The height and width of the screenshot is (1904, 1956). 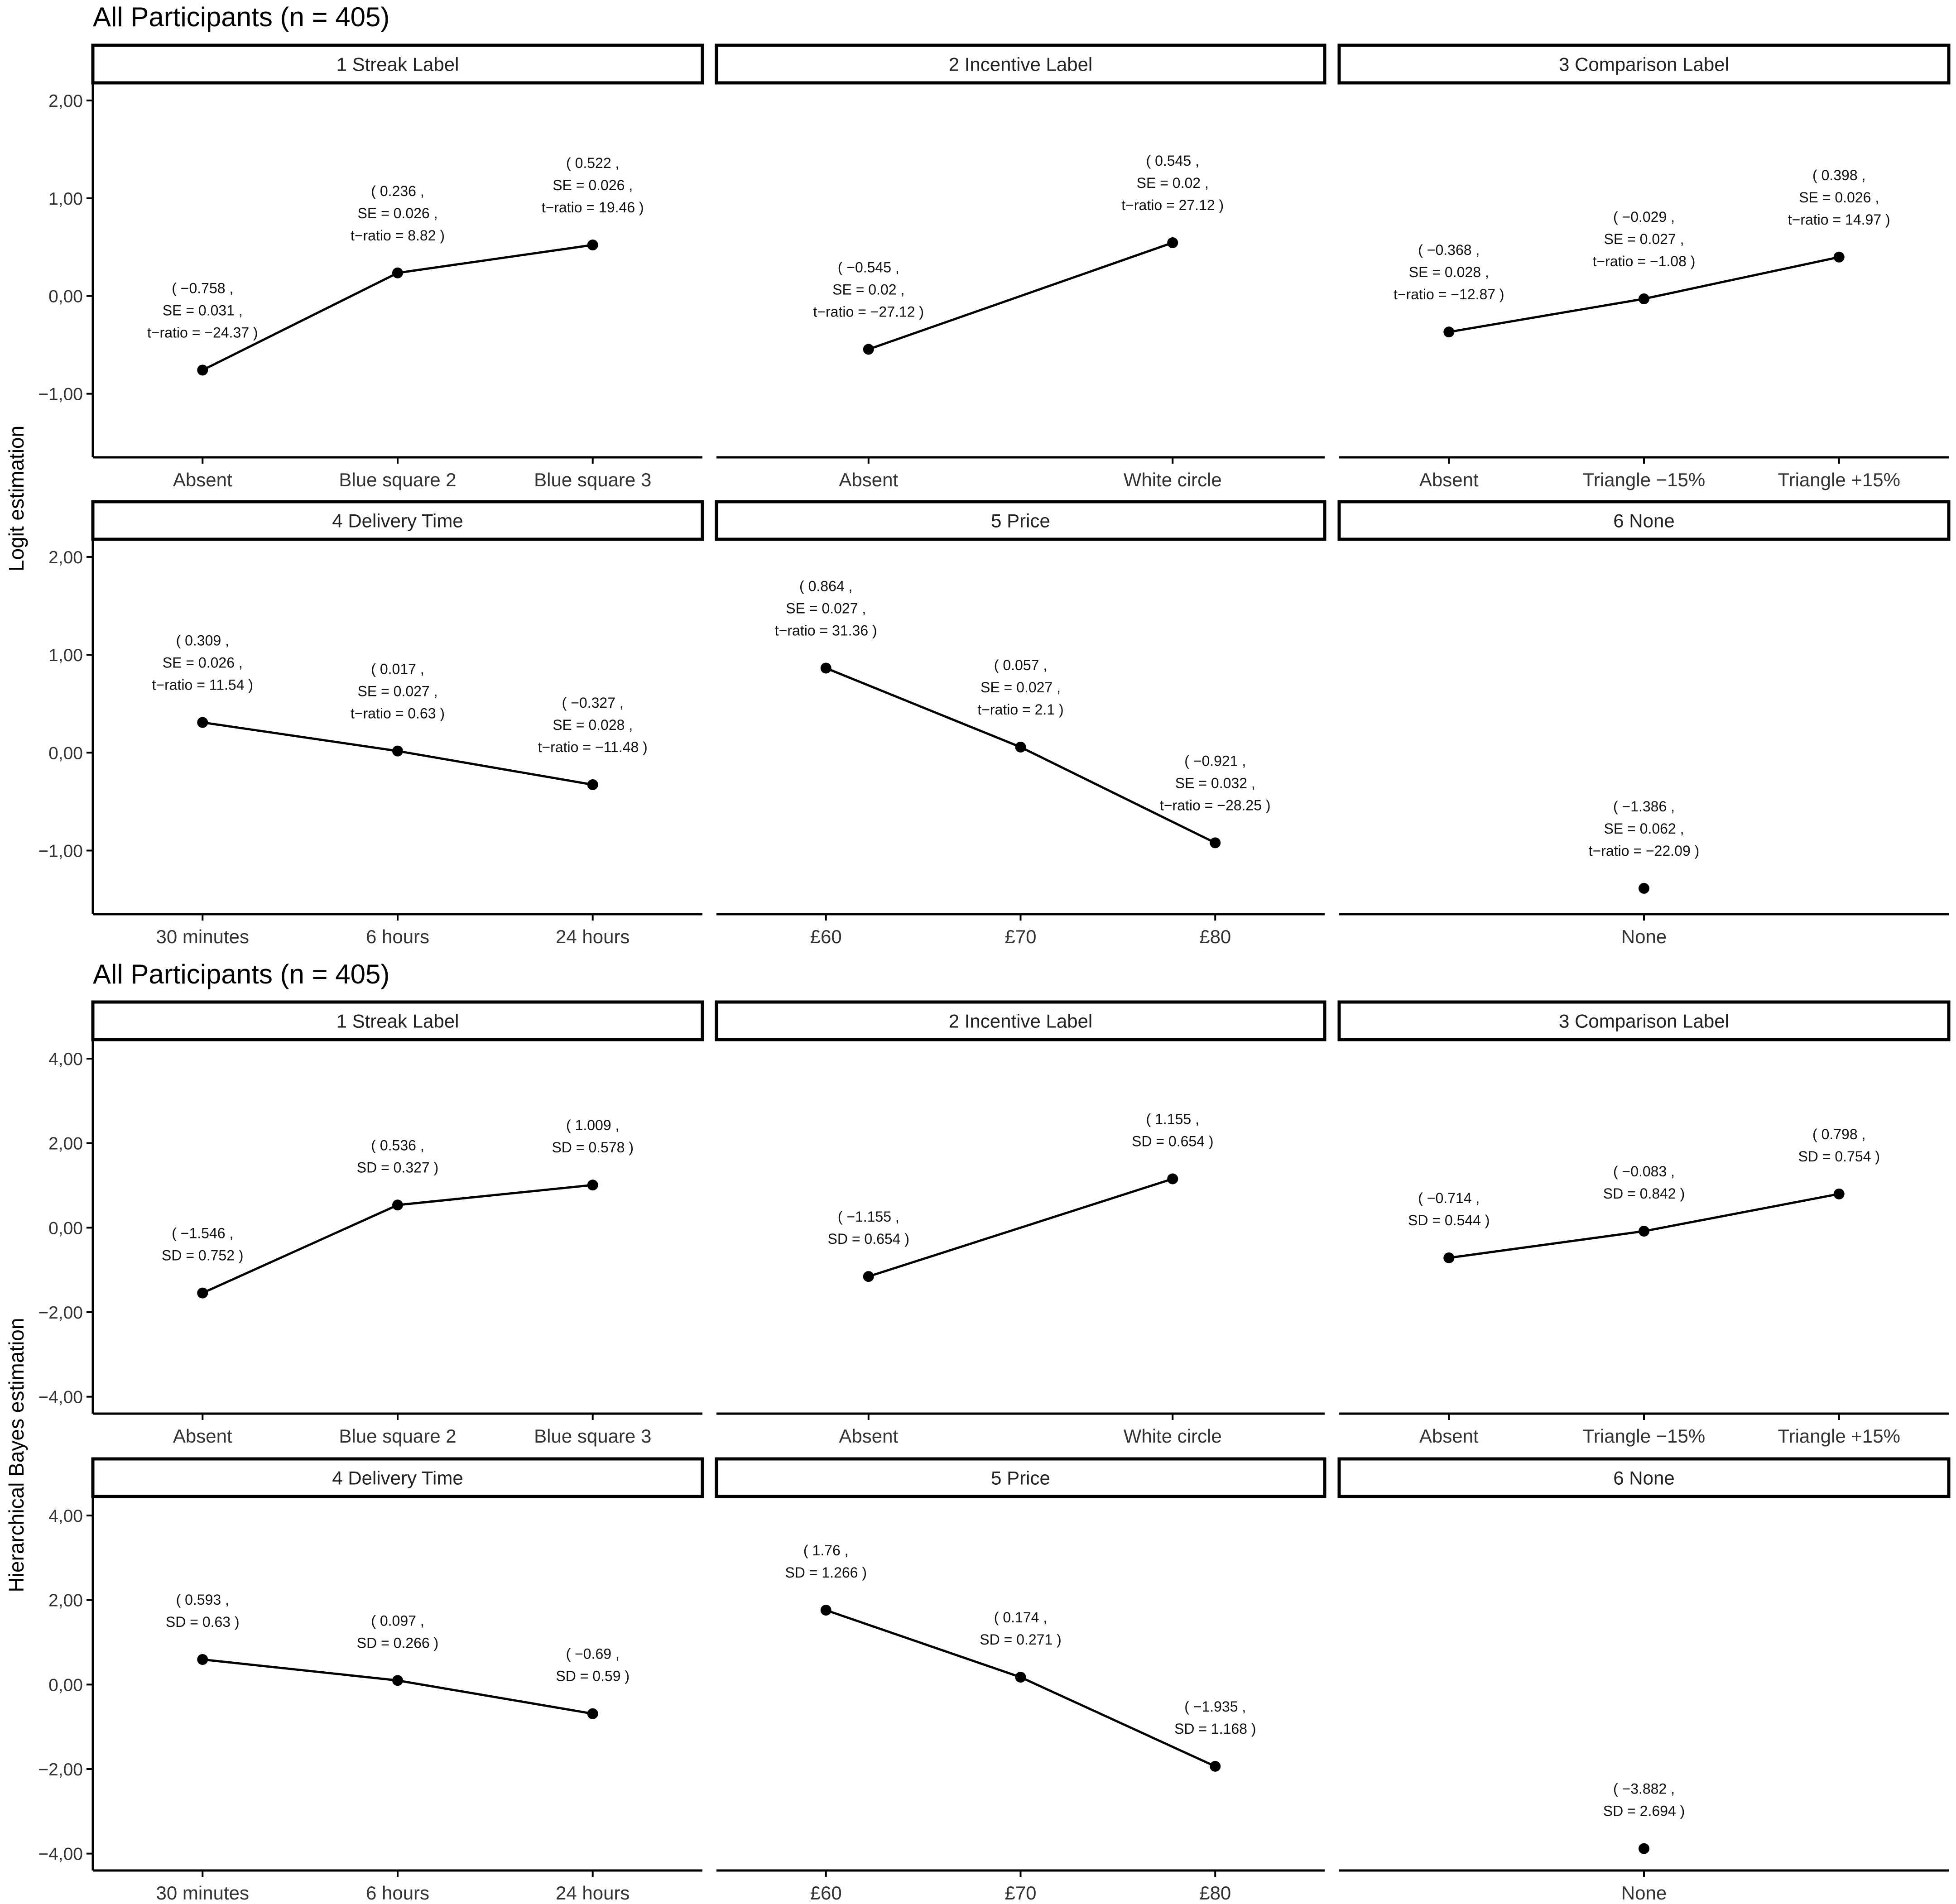 What do you see at coordinates (1021, 1639) in the screenshot?
I see `data-label: SD = 0.271 )` at bounding box center [1021, 1639].